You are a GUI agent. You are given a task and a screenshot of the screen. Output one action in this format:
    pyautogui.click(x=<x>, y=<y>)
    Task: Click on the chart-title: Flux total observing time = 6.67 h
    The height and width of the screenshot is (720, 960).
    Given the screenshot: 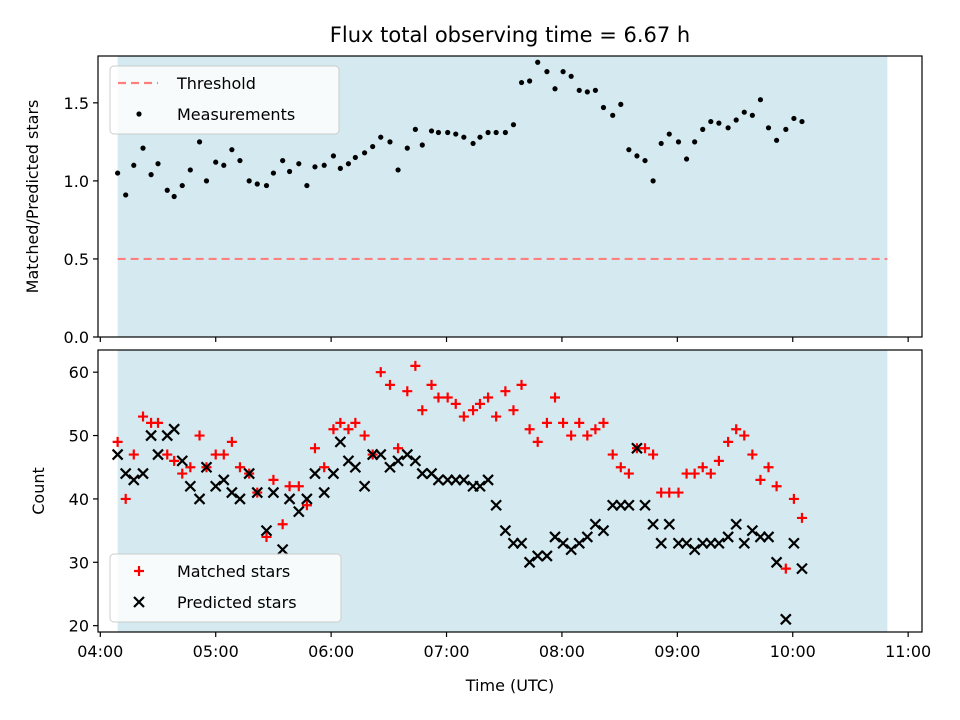 What is the action you would take?
    pyautogui.click(x=510, y=35)
    